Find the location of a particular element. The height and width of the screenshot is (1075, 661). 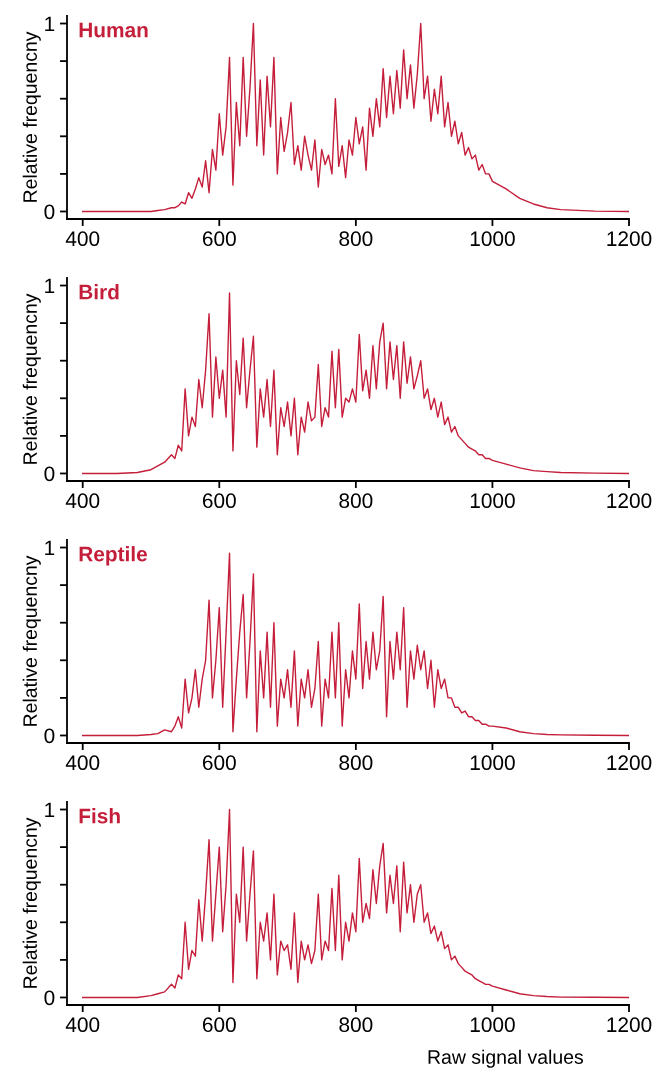

x-axis-title: Raw signal values is located at coordinates (506, 1058).